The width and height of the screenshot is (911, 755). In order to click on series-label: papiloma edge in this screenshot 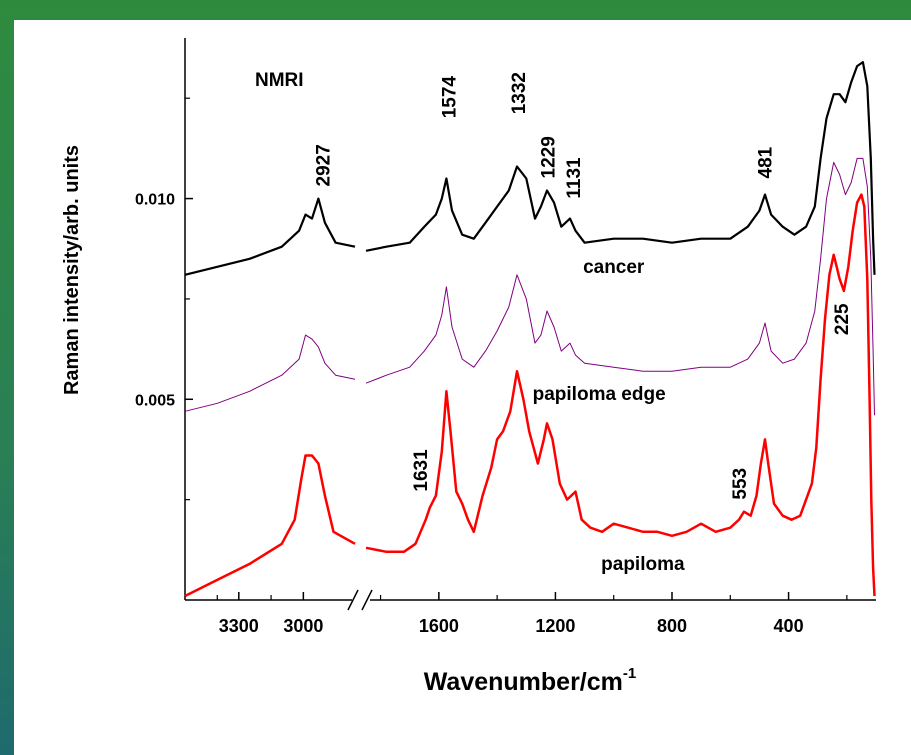, I will do `click(599, 394)`.